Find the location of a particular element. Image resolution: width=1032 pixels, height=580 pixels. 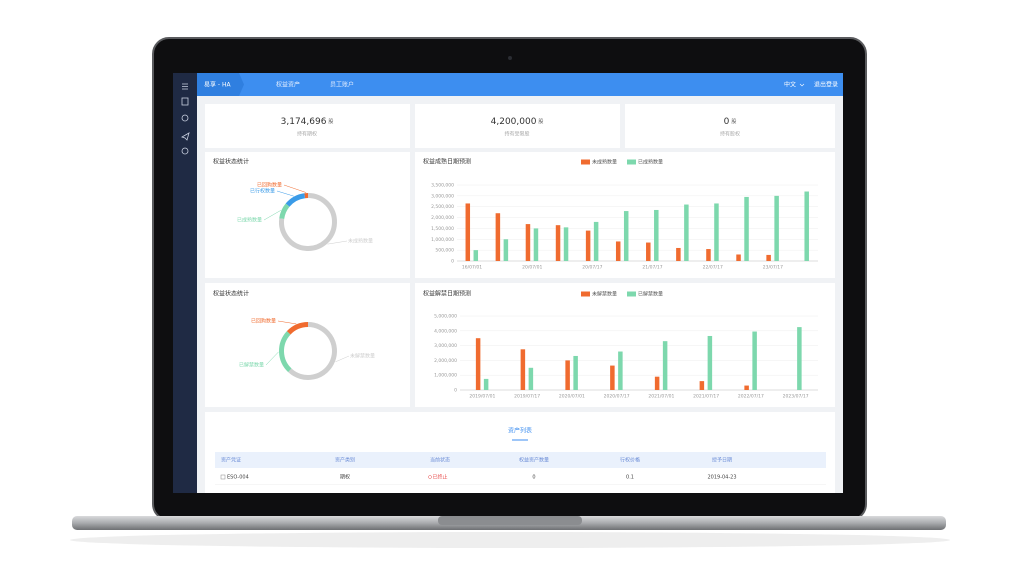

send-icon is located at coordinates (185, 136).